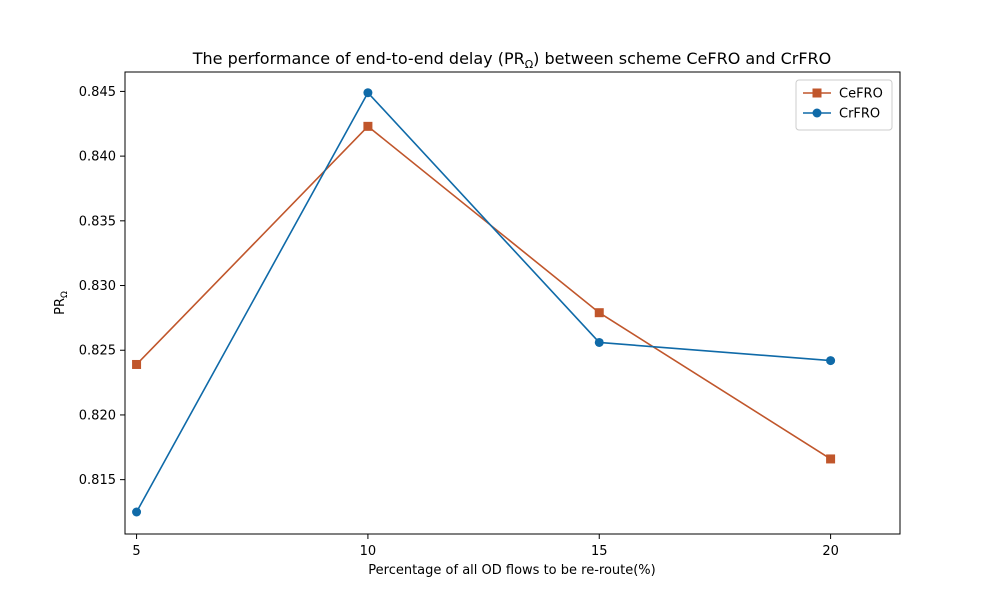 This screenshot has height=600, width=1000. I want to click on y-axis-label-subscript: Ω, so click(65, 294).